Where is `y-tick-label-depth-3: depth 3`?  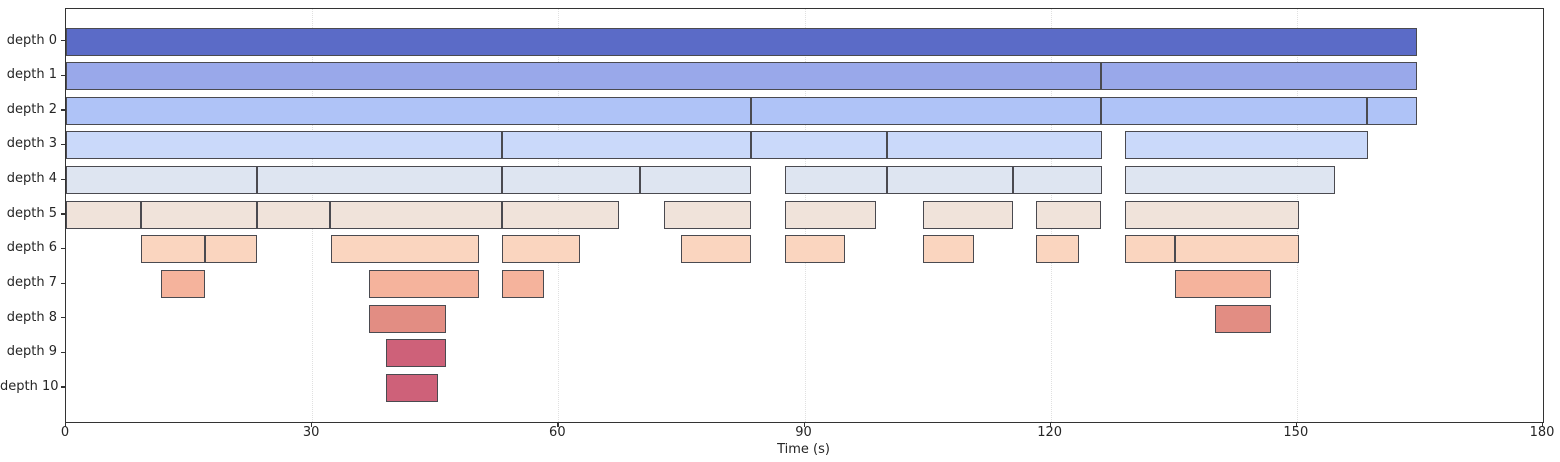 y-tick-label-depth-3: depth 3 is located at coordinates (31, 144).